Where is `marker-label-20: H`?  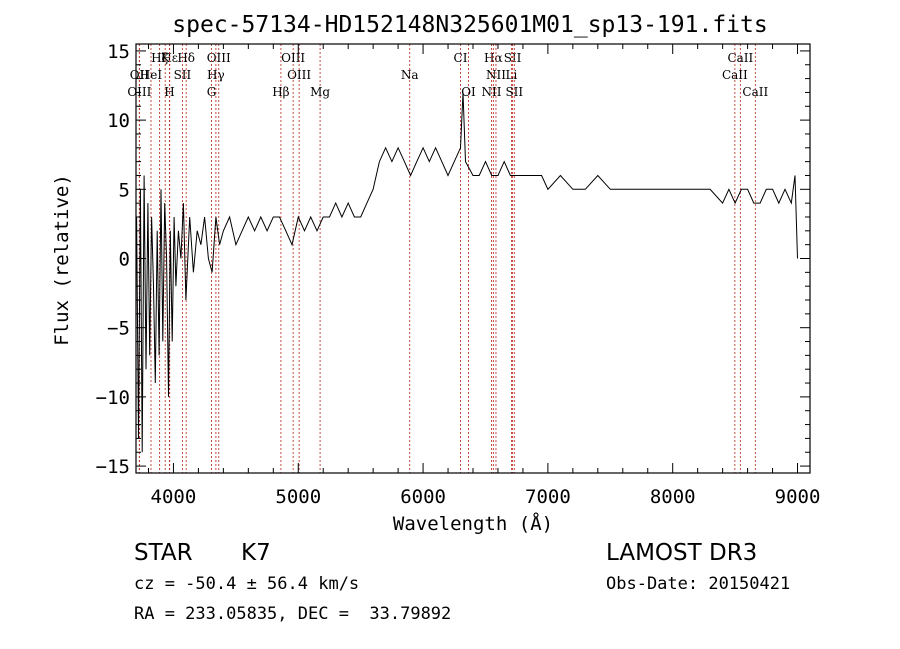 marker-label-20: H is located at coordinates (169, 92).